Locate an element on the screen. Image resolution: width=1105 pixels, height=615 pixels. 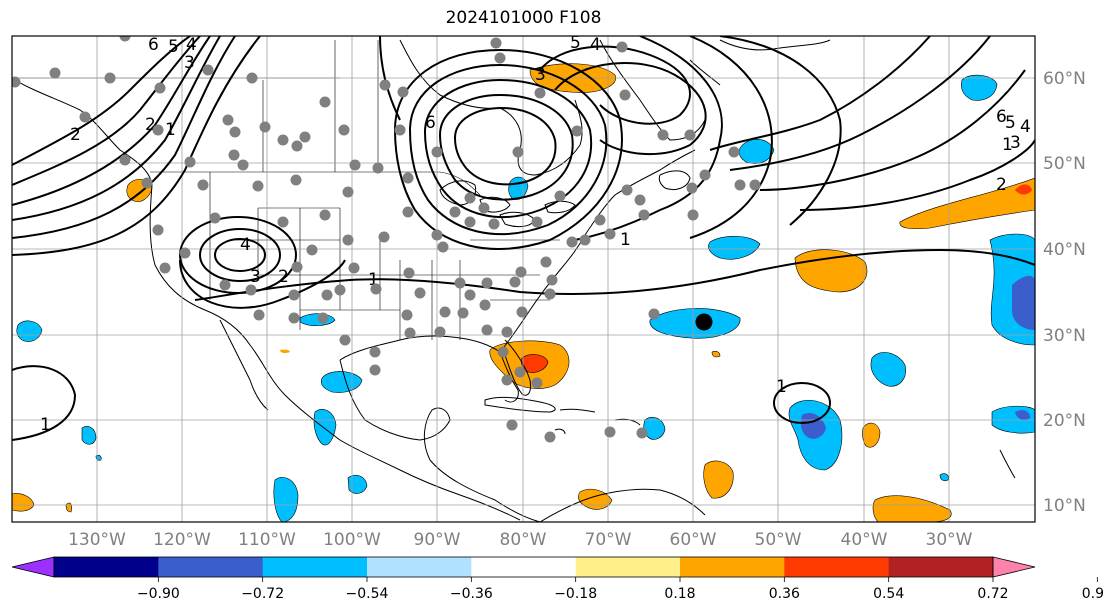
colorbar-low-extend is located at coordinates (33, 567).